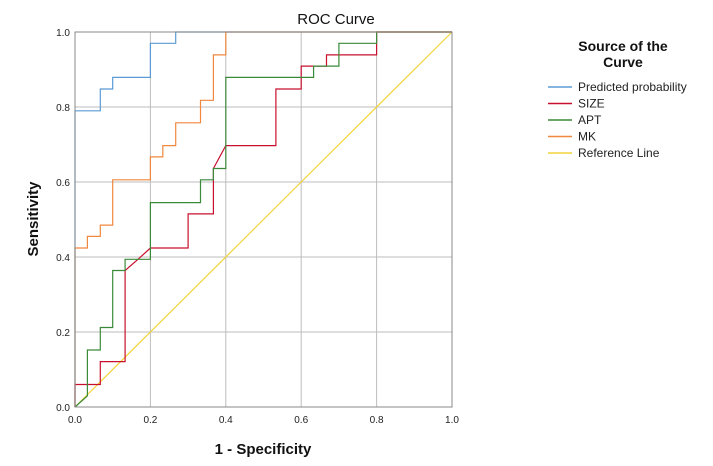 The image size is (713, 466). I want to click on x-tick-label: 0.8, so click(377, 420).